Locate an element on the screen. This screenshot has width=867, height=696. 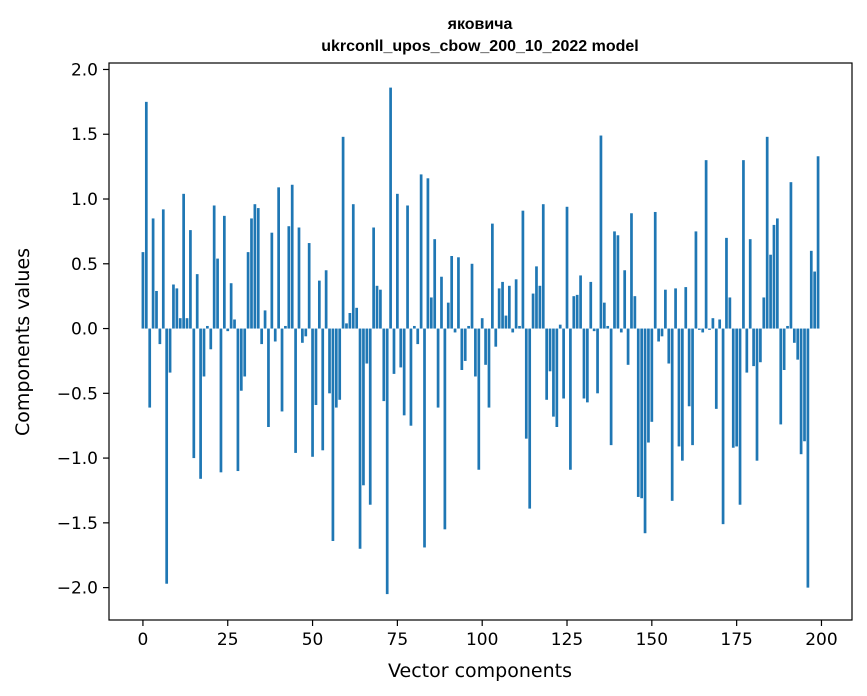
y-tick-label: −0.5 is located at coordinates (77, 394).